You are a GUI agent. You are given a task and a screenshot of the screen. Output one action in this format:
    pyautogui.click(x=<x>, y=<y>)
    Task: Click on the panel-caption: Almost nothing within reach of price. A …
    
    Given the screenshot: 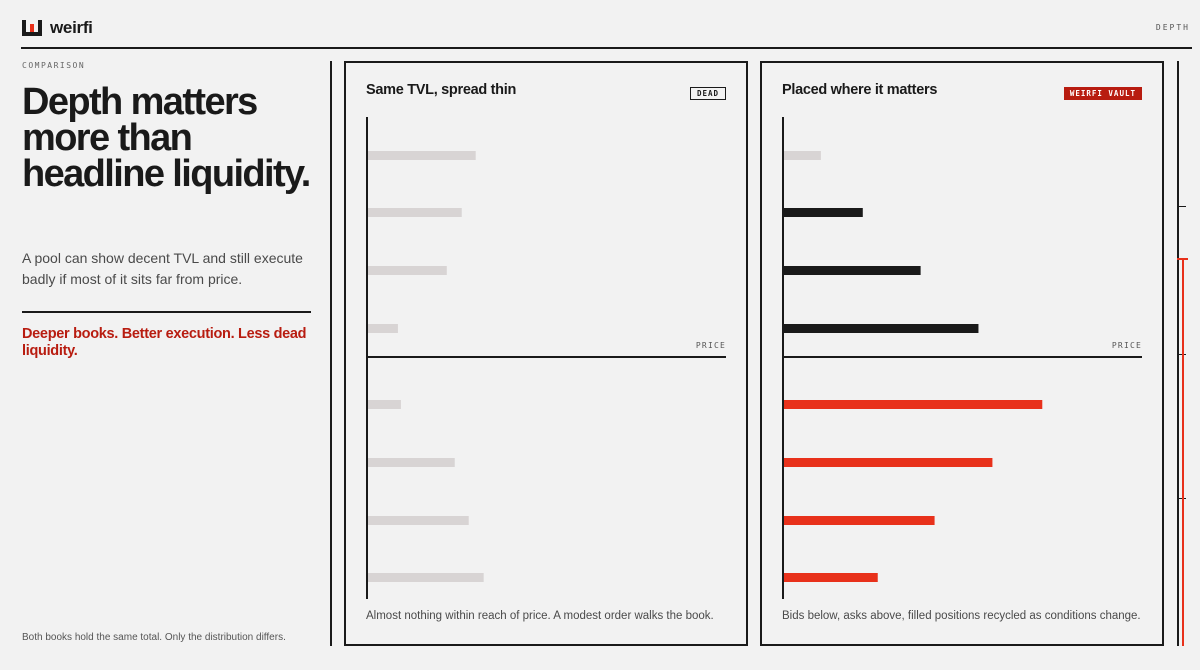 What is the action you would take?
    pyautogui.click(x=540, y=616)
    